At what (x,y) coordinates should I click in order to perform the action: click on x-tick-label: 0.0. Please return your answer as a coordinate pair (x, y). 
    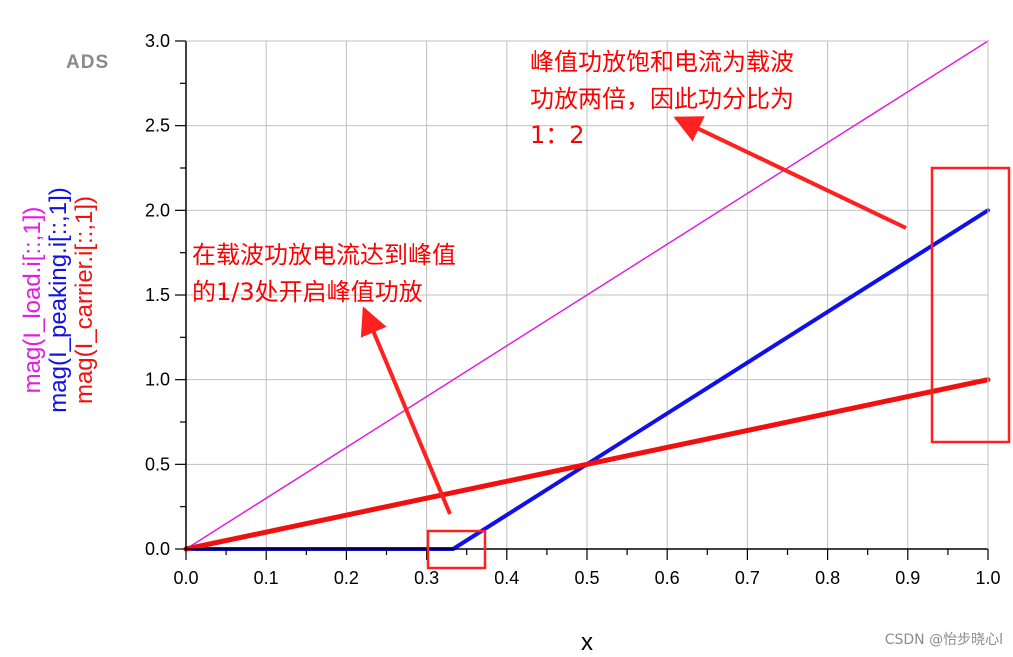
    Looking at the image, I should click on (185, 578).